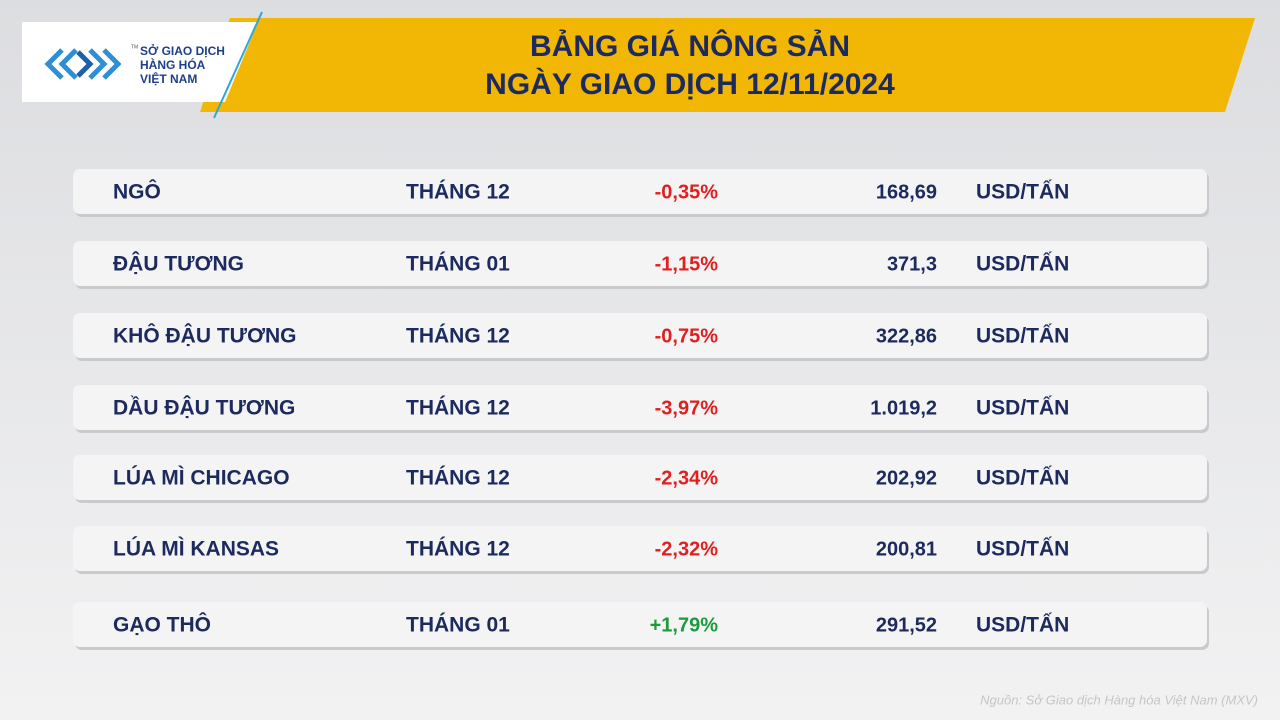  I want to click on commodity: LÚA MÌ CHICAGO, so click(201, 478).